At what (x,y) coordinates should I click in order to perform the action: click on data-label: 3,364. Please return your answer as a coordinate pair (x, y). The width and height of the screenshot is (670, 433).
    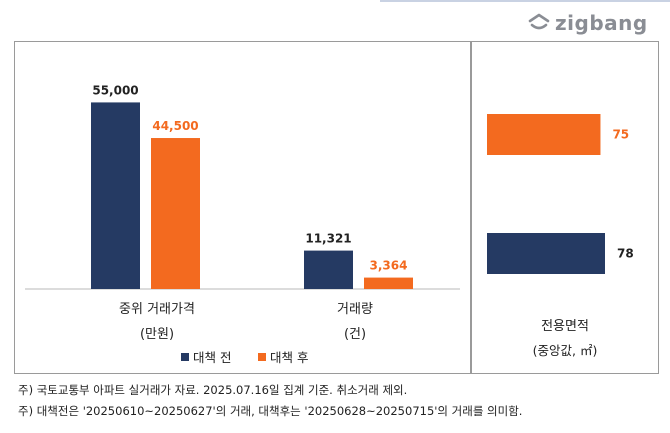
    Looking at the image, I should click on (389, 266).